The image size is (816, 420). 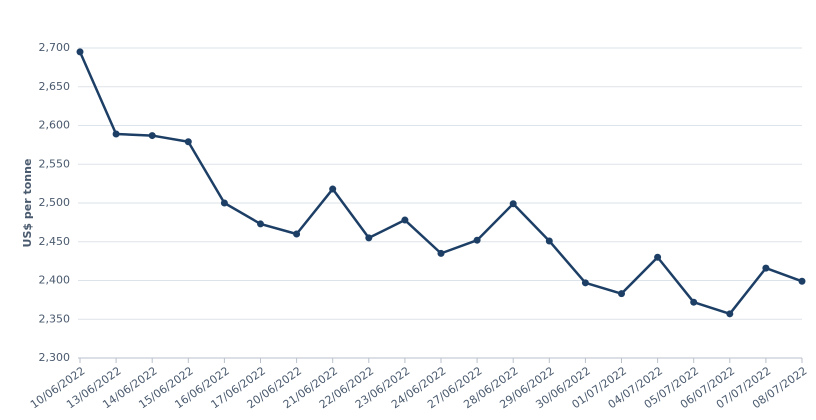 I want to click on y-tick-label: 2,600, so click(x=55, y=125).